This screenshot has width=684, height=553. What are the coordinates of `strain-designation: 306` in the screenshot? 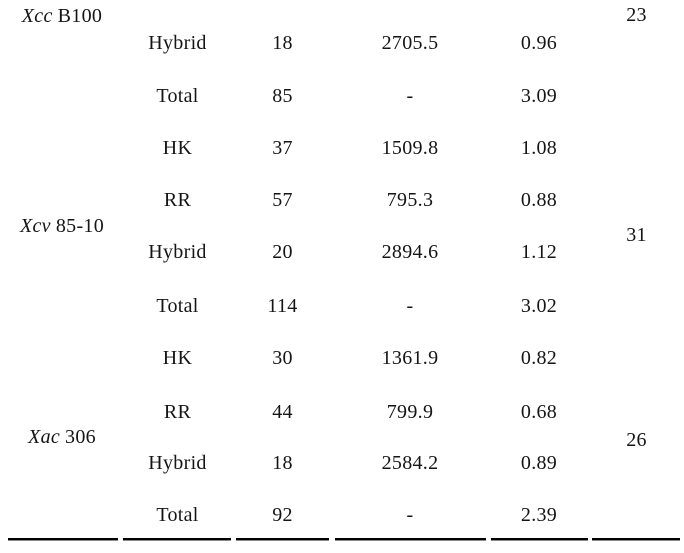 It's located at (80, 437).